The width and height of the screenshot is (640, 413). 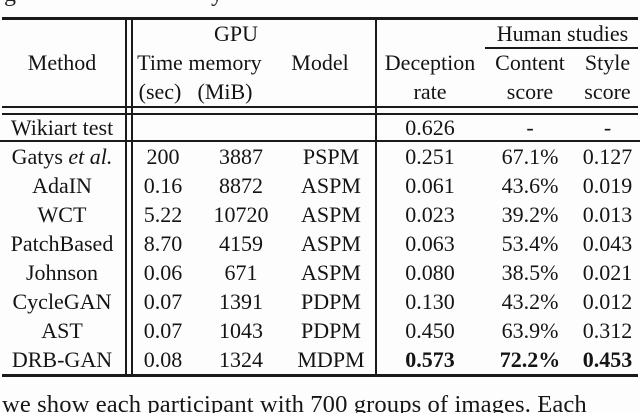 I want to click on method-double-vrule-right, so click(x=131, y=196).